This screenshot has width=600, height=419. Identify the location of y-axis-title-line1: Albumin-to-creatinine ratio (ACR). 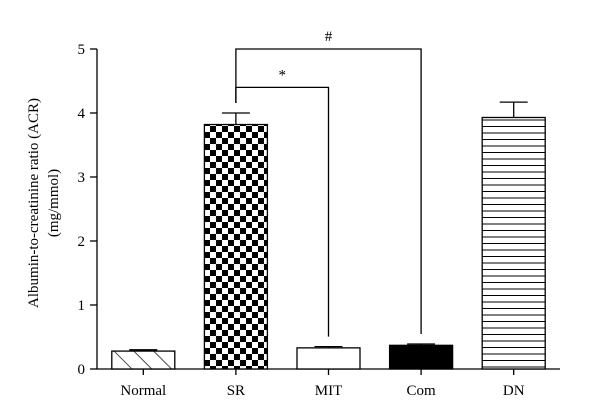
(34, 203).